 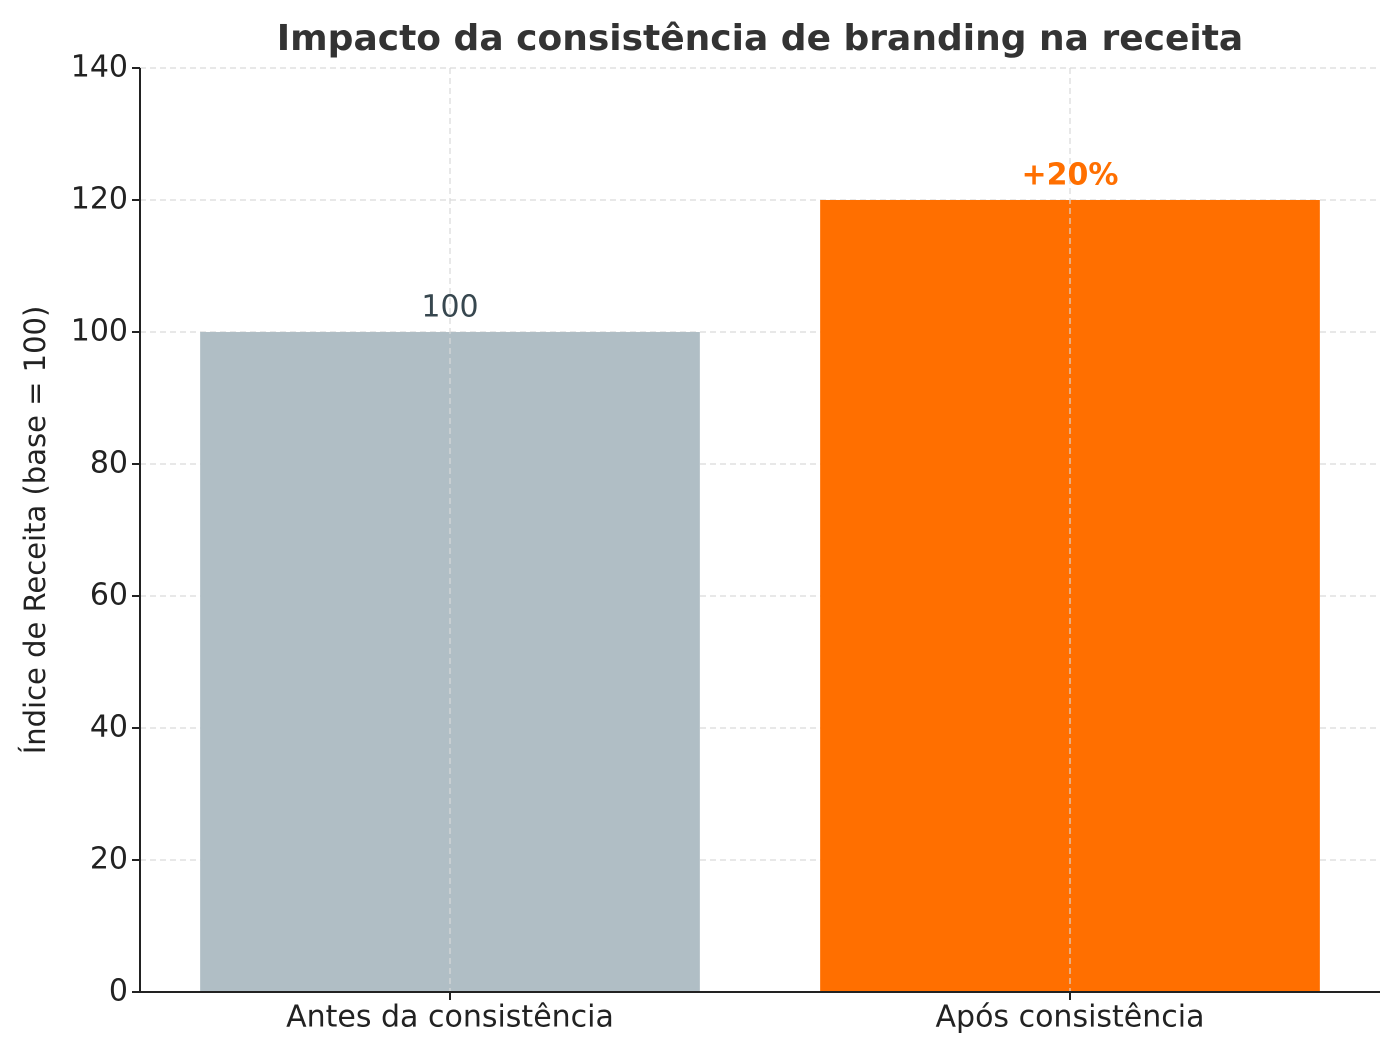 What do you see at coordinates (99, 331) in the screenshot?
I see `y-tick-label: 100` at bounding box center [99, 331].